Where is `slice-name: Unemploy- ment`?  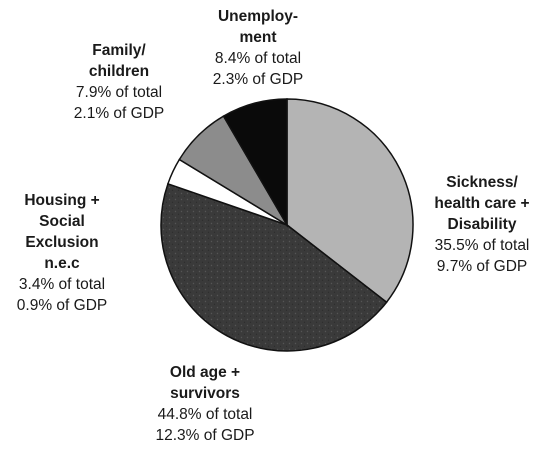
slice-name: Unemploy- ment is located at coordinates (258, 27).